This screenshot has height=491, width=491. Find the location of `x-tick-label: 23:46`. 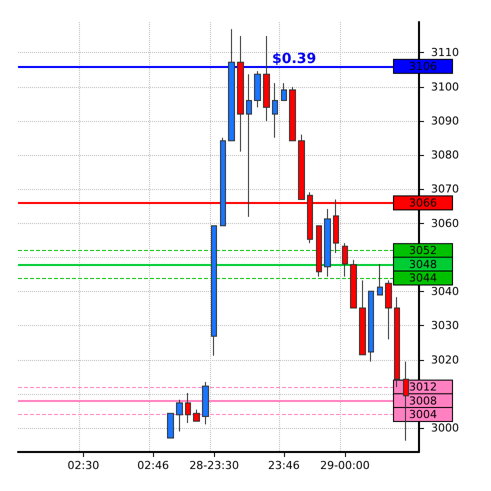

x-tick-label: 23:46 is located at coordinates (284, 465).